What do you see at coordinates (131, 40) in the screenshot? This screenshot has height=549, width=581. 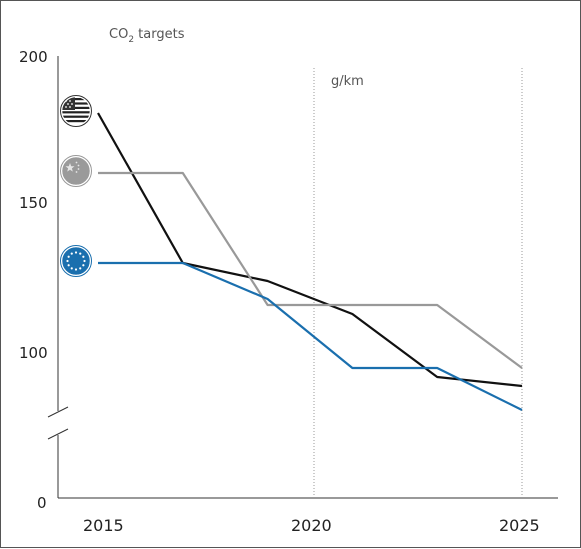 I see `chart-title-subscript: 2` at bounding box center [131, 40].